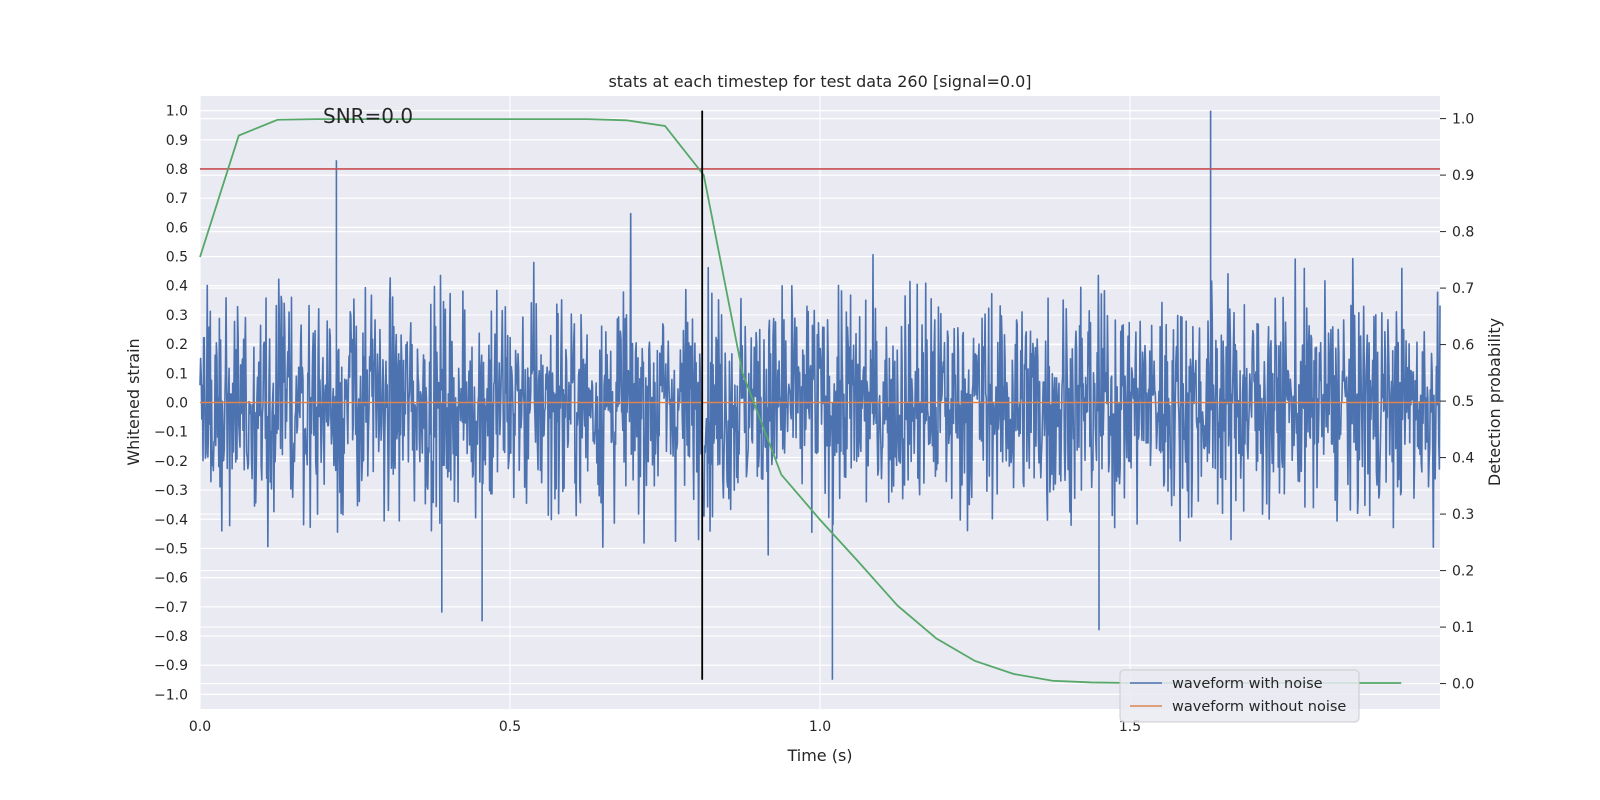 Image resolution: width=1600 pixels, height=800 pixels. I want to click on y-tick-label: 0.3, so click(177, 316).